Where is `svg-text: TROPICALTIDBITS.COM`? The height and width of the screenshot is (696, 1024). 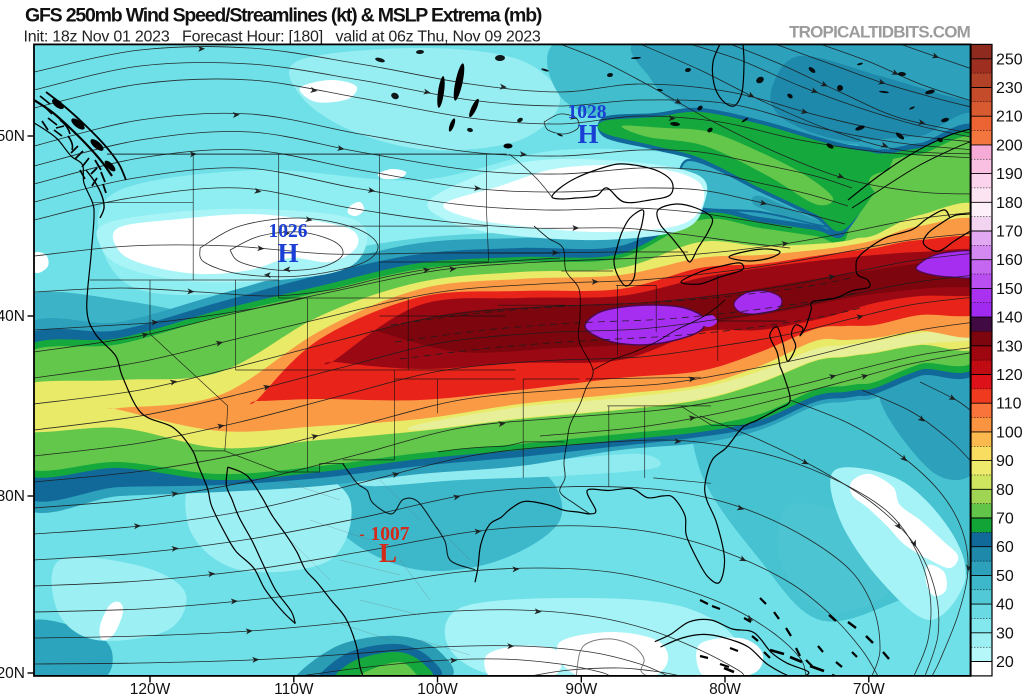
svg-text: TROPICALTIDBITS.COM is located at coordinates (880, 32).